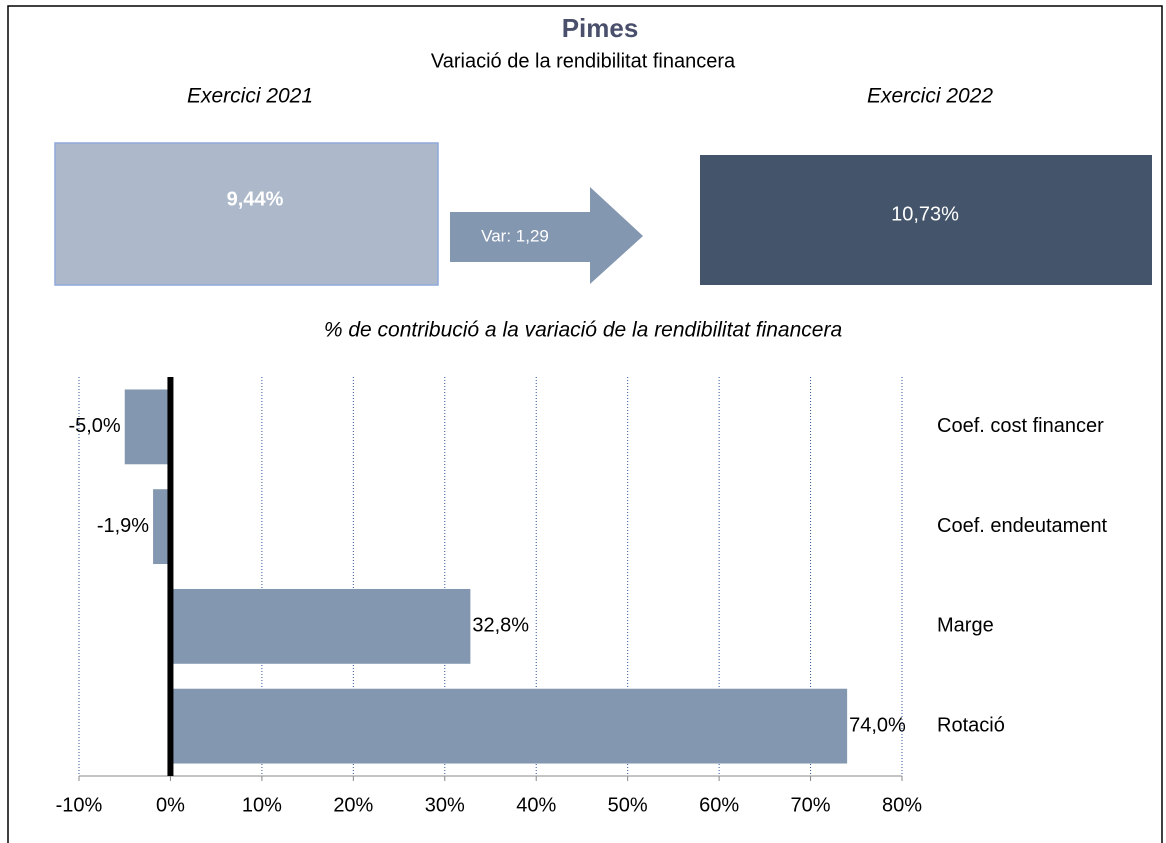 The height and width of the screenshot is (843, 1166). I want to click on variation-arrow, so click(546, 235).